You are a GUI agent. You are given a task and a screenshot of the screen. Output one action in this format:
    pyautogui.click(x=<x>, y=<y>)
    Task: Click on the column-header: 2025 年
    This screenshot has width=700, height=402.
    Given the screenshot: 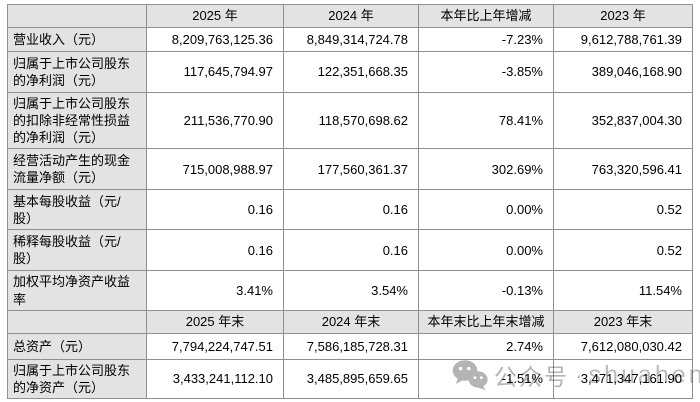 What is the action you would take?
    pyautogui.click(x=215, y=16)
    